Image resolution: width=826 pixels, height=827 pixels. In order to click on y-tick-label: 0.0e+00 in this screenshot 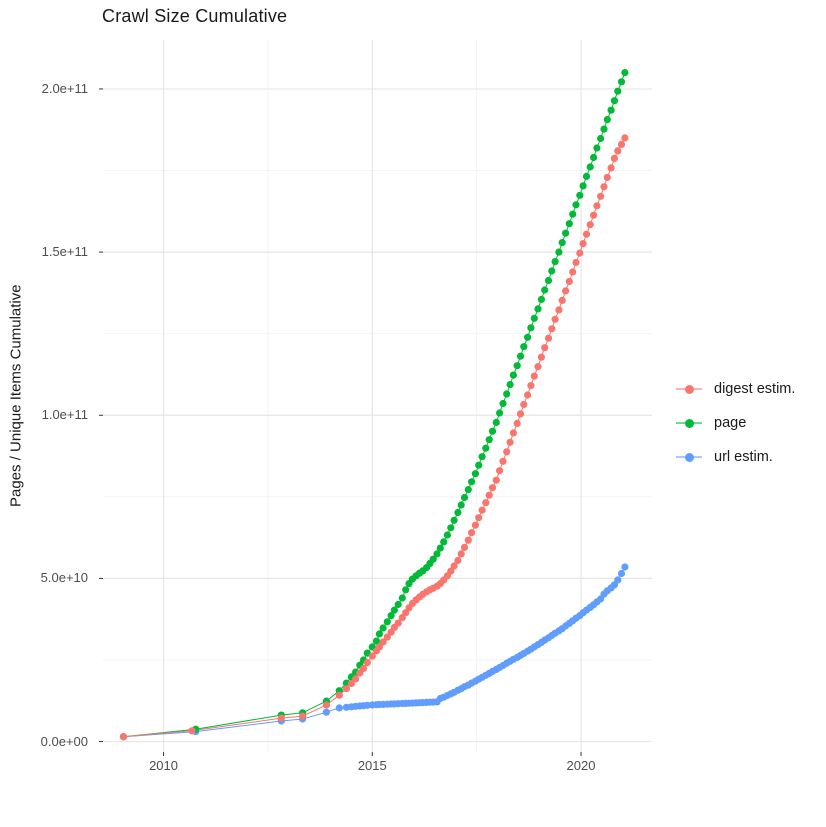, I will do `click(64, 741)`.